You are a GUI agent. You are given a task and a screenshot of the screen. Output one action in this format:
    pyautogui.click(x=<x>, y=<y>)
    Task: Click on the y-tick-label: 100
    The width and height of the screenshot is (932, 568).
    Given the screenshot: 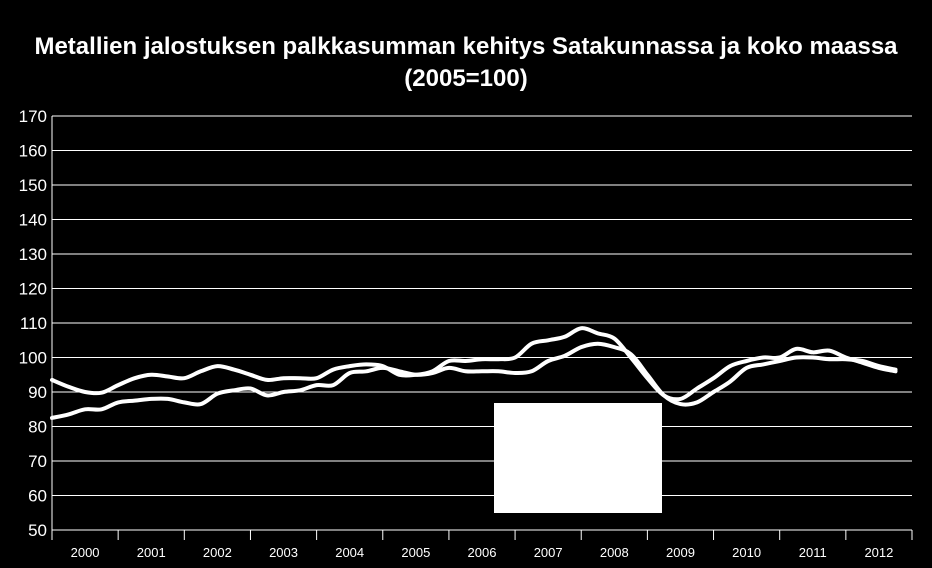 What is the action you would take?
    pyautogui.click(x=33, y=358)
    